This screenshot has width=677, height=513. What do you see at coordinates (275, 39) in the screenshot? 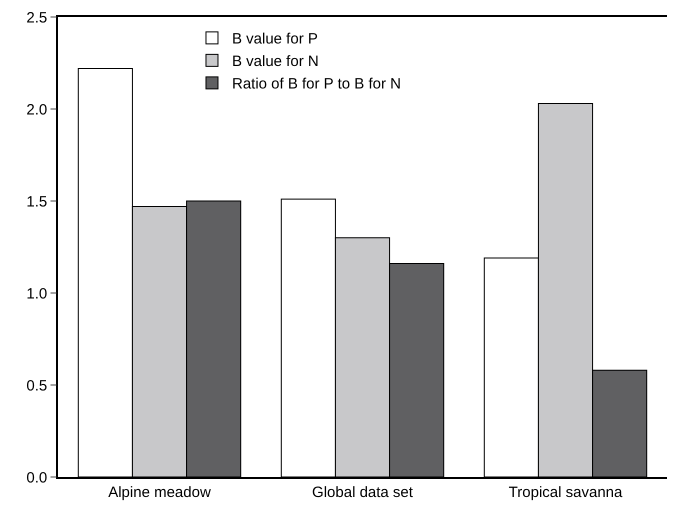
I see `legend-label: B value for P` at bounding box center [275, 39].